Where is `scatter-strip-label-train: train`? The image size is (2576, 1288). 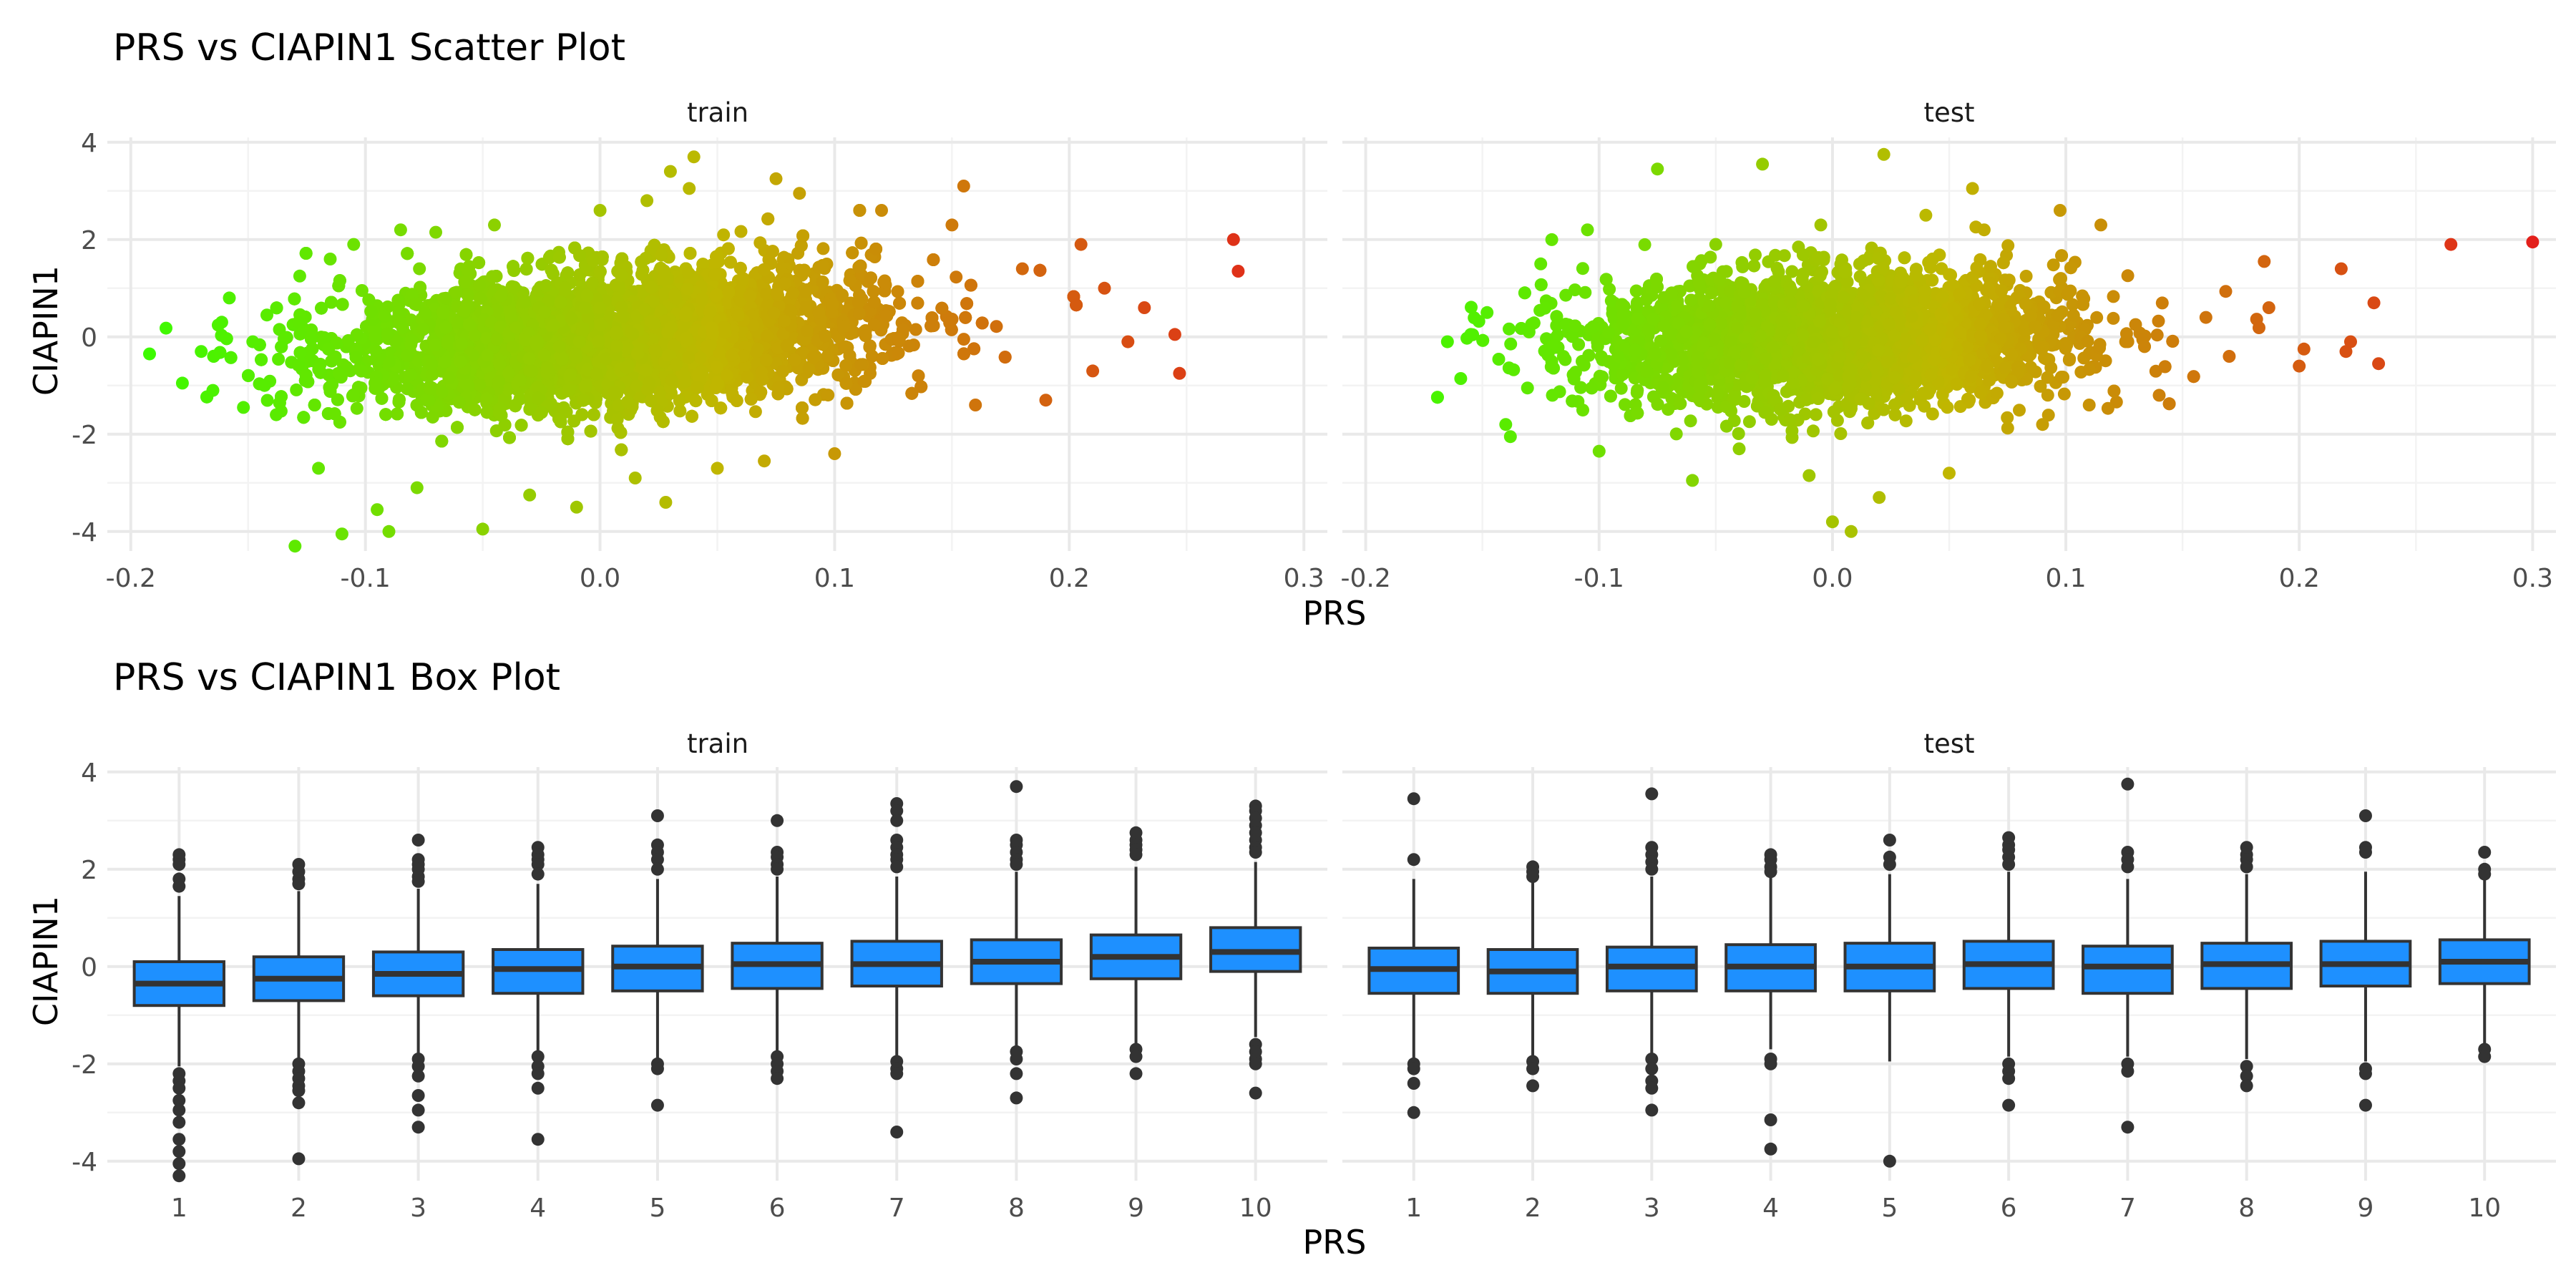
scatter-strip-label-train: train is located at coordinates (717, 112).